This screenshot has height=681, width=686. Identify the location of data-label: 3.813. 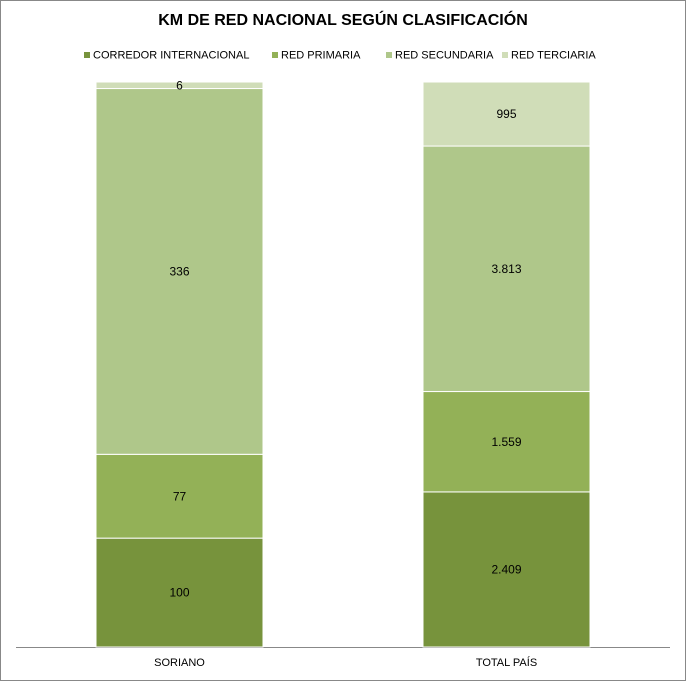
(506, 269).